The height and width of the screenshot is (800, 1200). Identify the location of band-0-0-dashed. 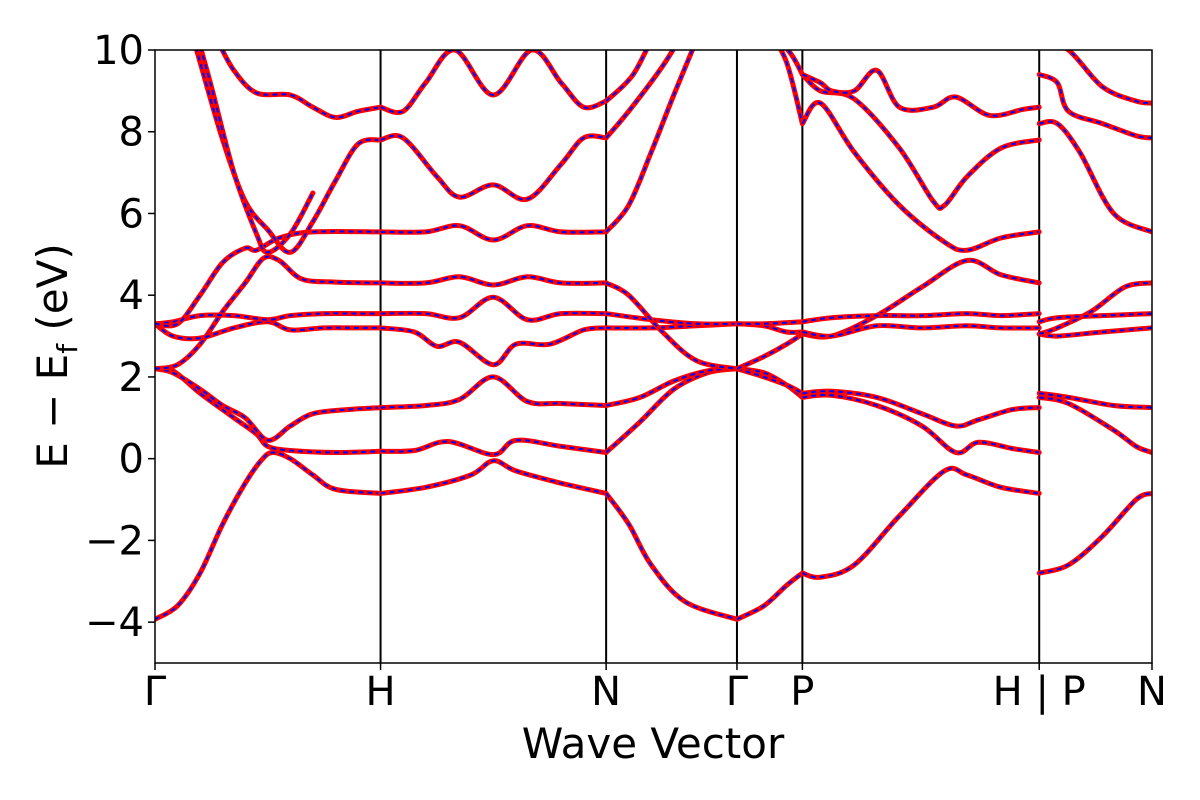
(268, 536).